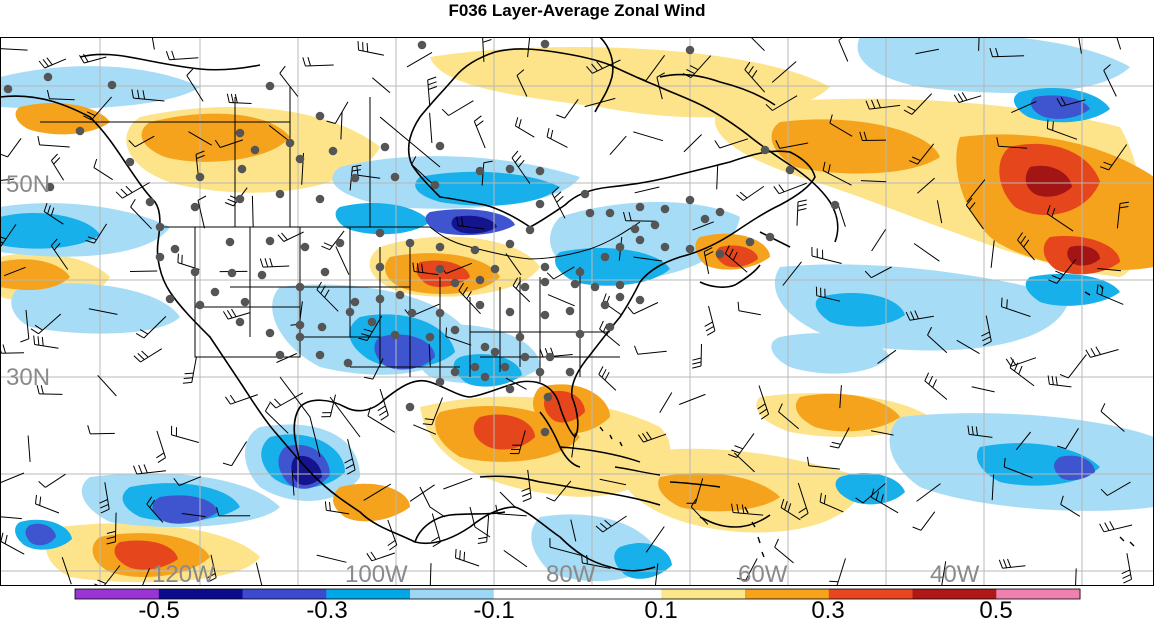 The image size is (1154, 622). Describe the element at coordinates (493, 609) in the screenshot. I see `colorbar-label: -0.1` at that location.